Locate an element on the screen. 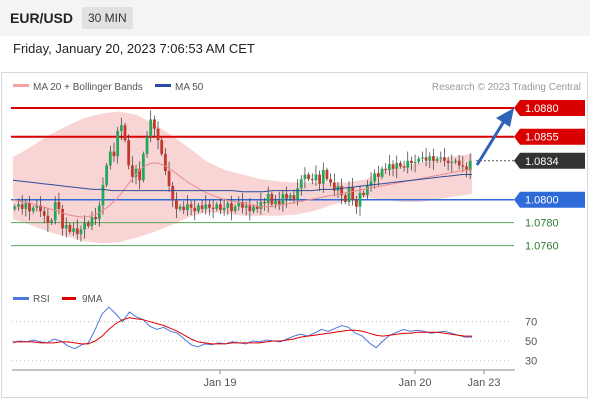  ma20-line is located at coordinates (242, 190).